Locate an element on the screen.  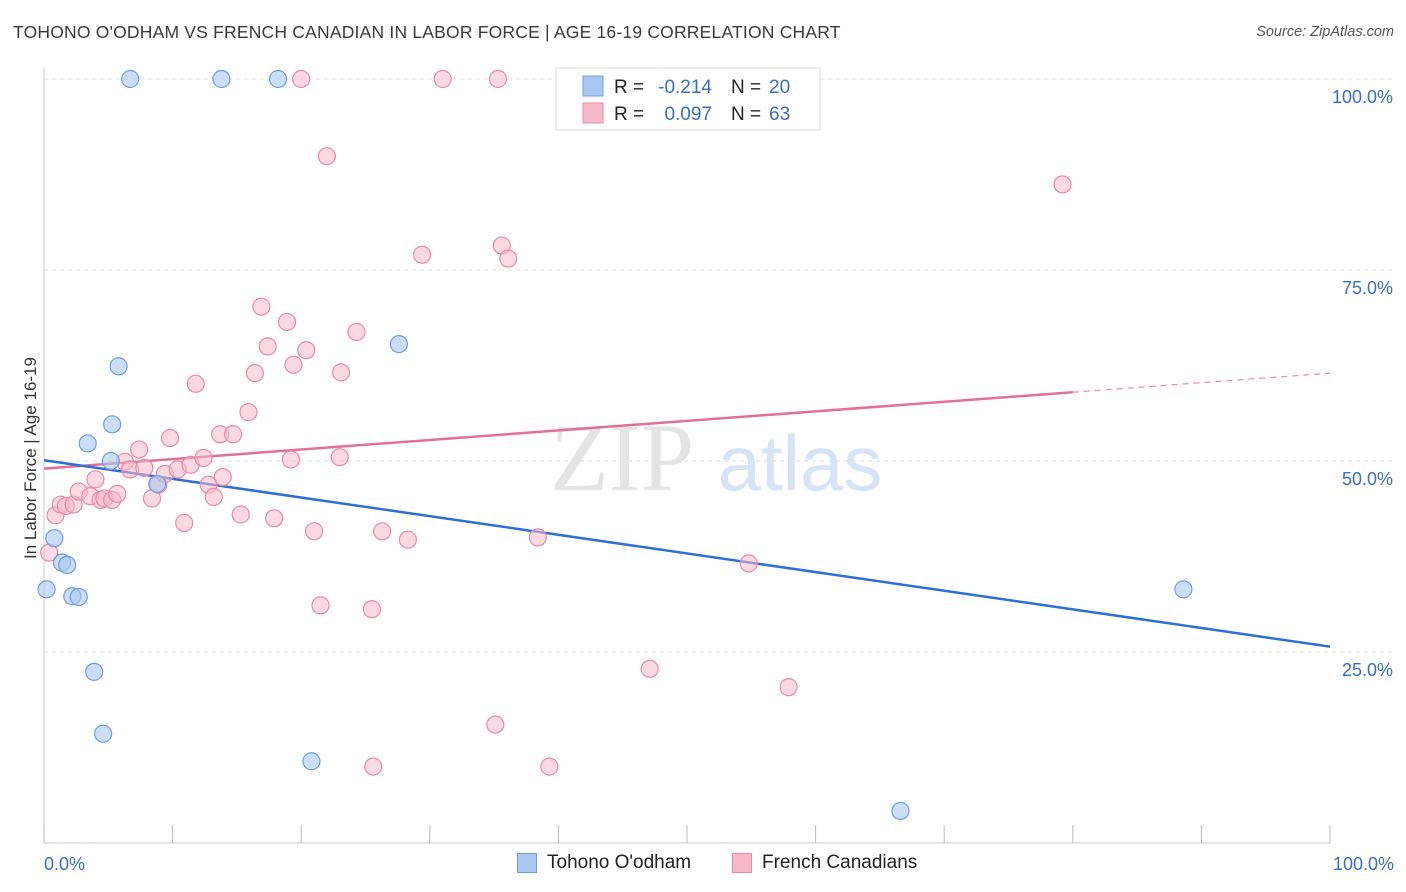
x-tick-label-min: 0.0% is located at coordinates (64, 864).